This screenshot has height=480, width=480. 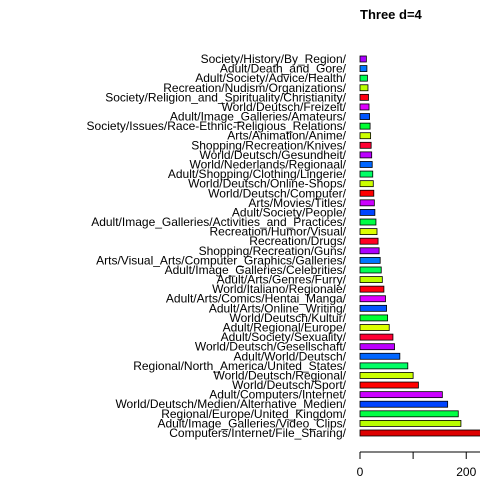 I want to click on category-label: World/Deutsch/Gesellschaft/, so click(x=271, y=347).